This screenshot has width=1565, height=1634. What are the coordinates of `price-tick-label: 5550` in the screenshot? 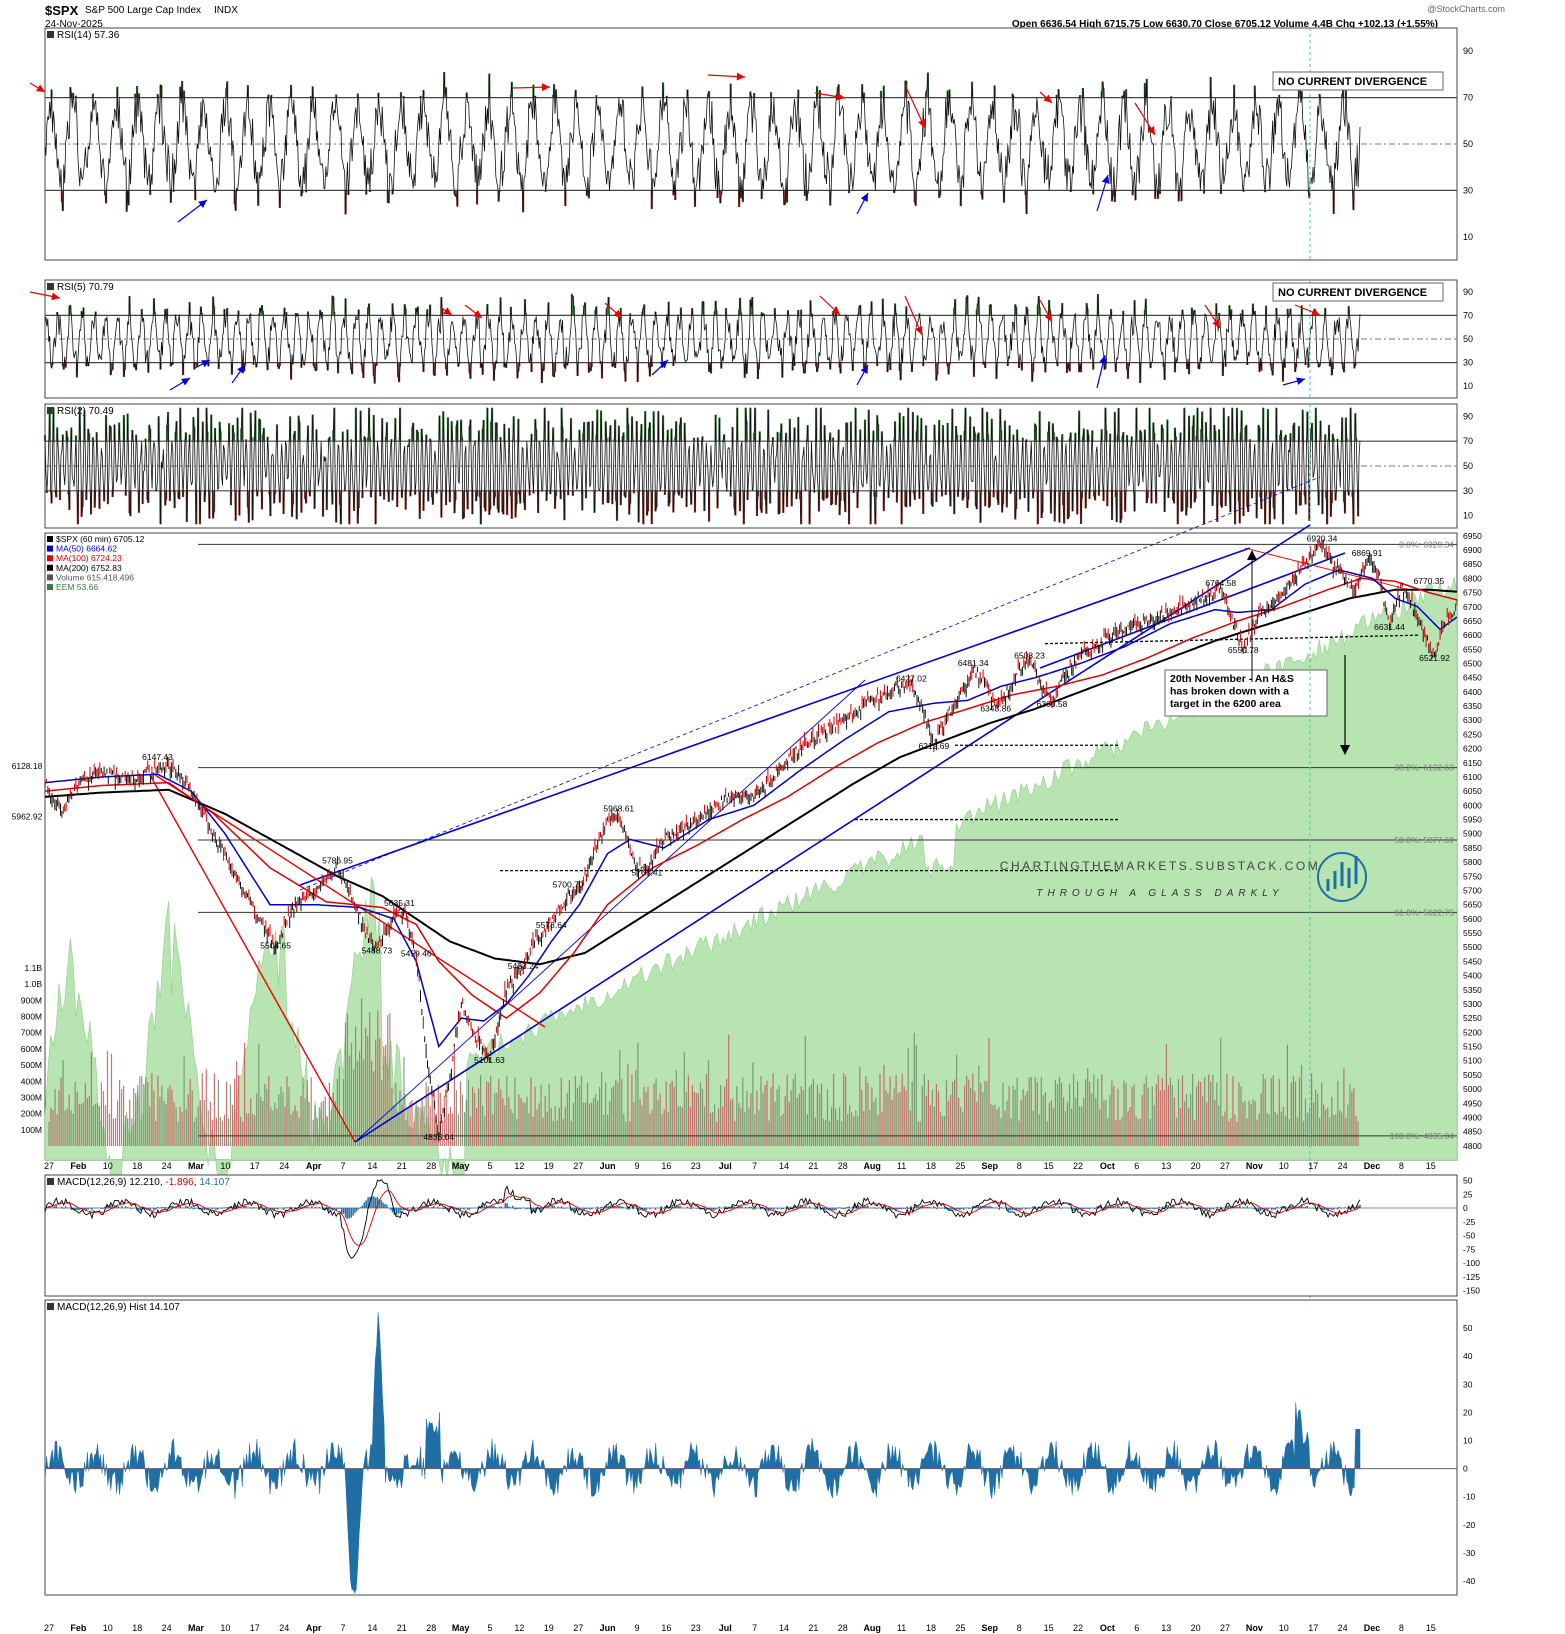 It's located at (1472, 933).